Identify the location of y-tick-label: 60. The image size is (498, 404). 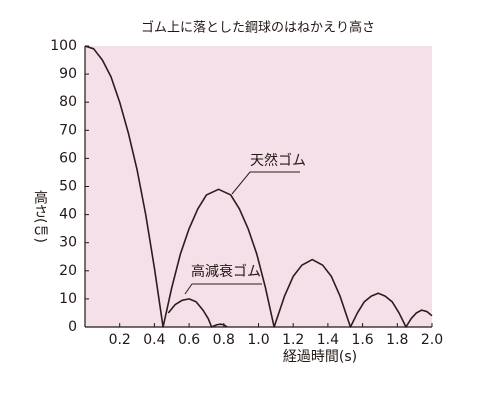
(68, 158).